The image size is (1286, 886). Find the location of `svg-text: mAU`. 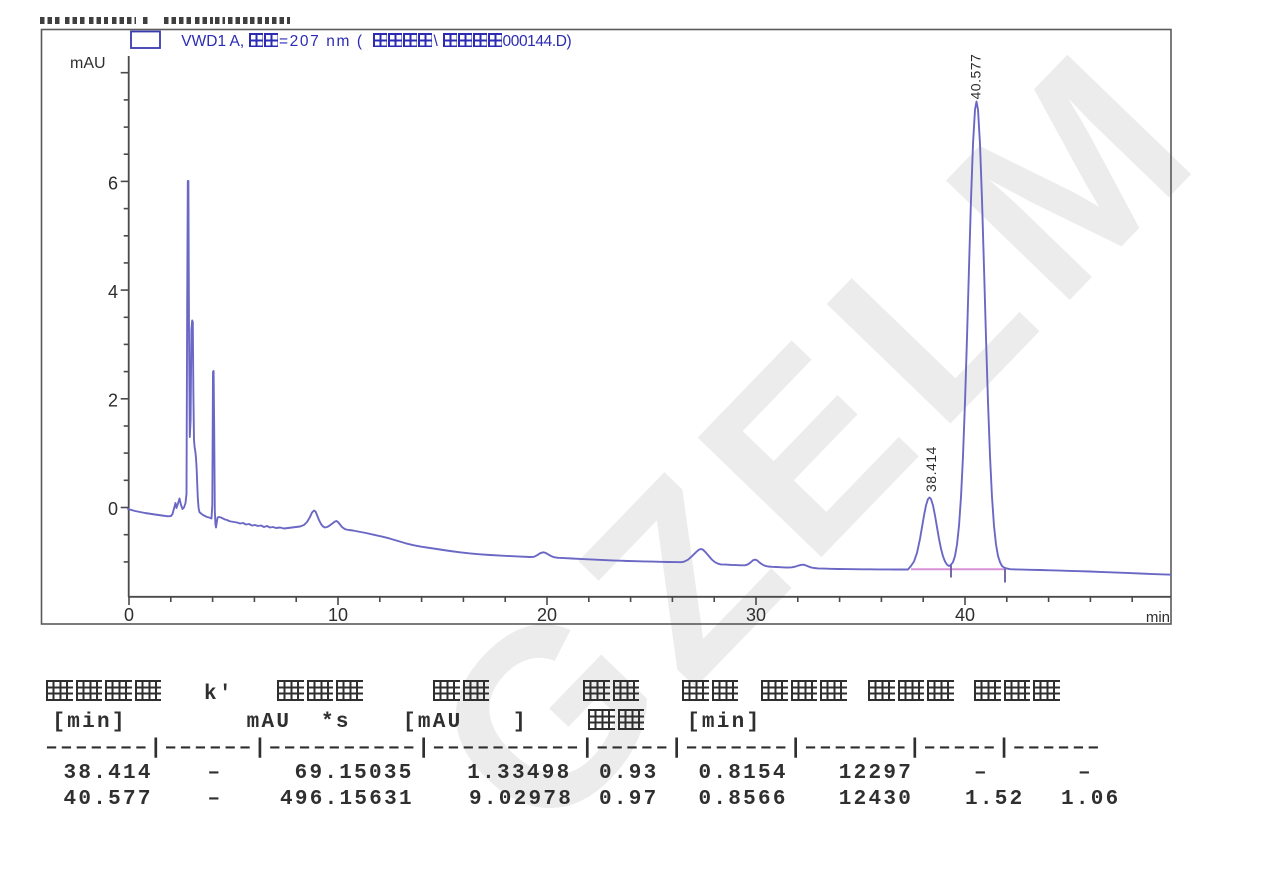

svg-text: mAU is located at coordinates (88, 63).